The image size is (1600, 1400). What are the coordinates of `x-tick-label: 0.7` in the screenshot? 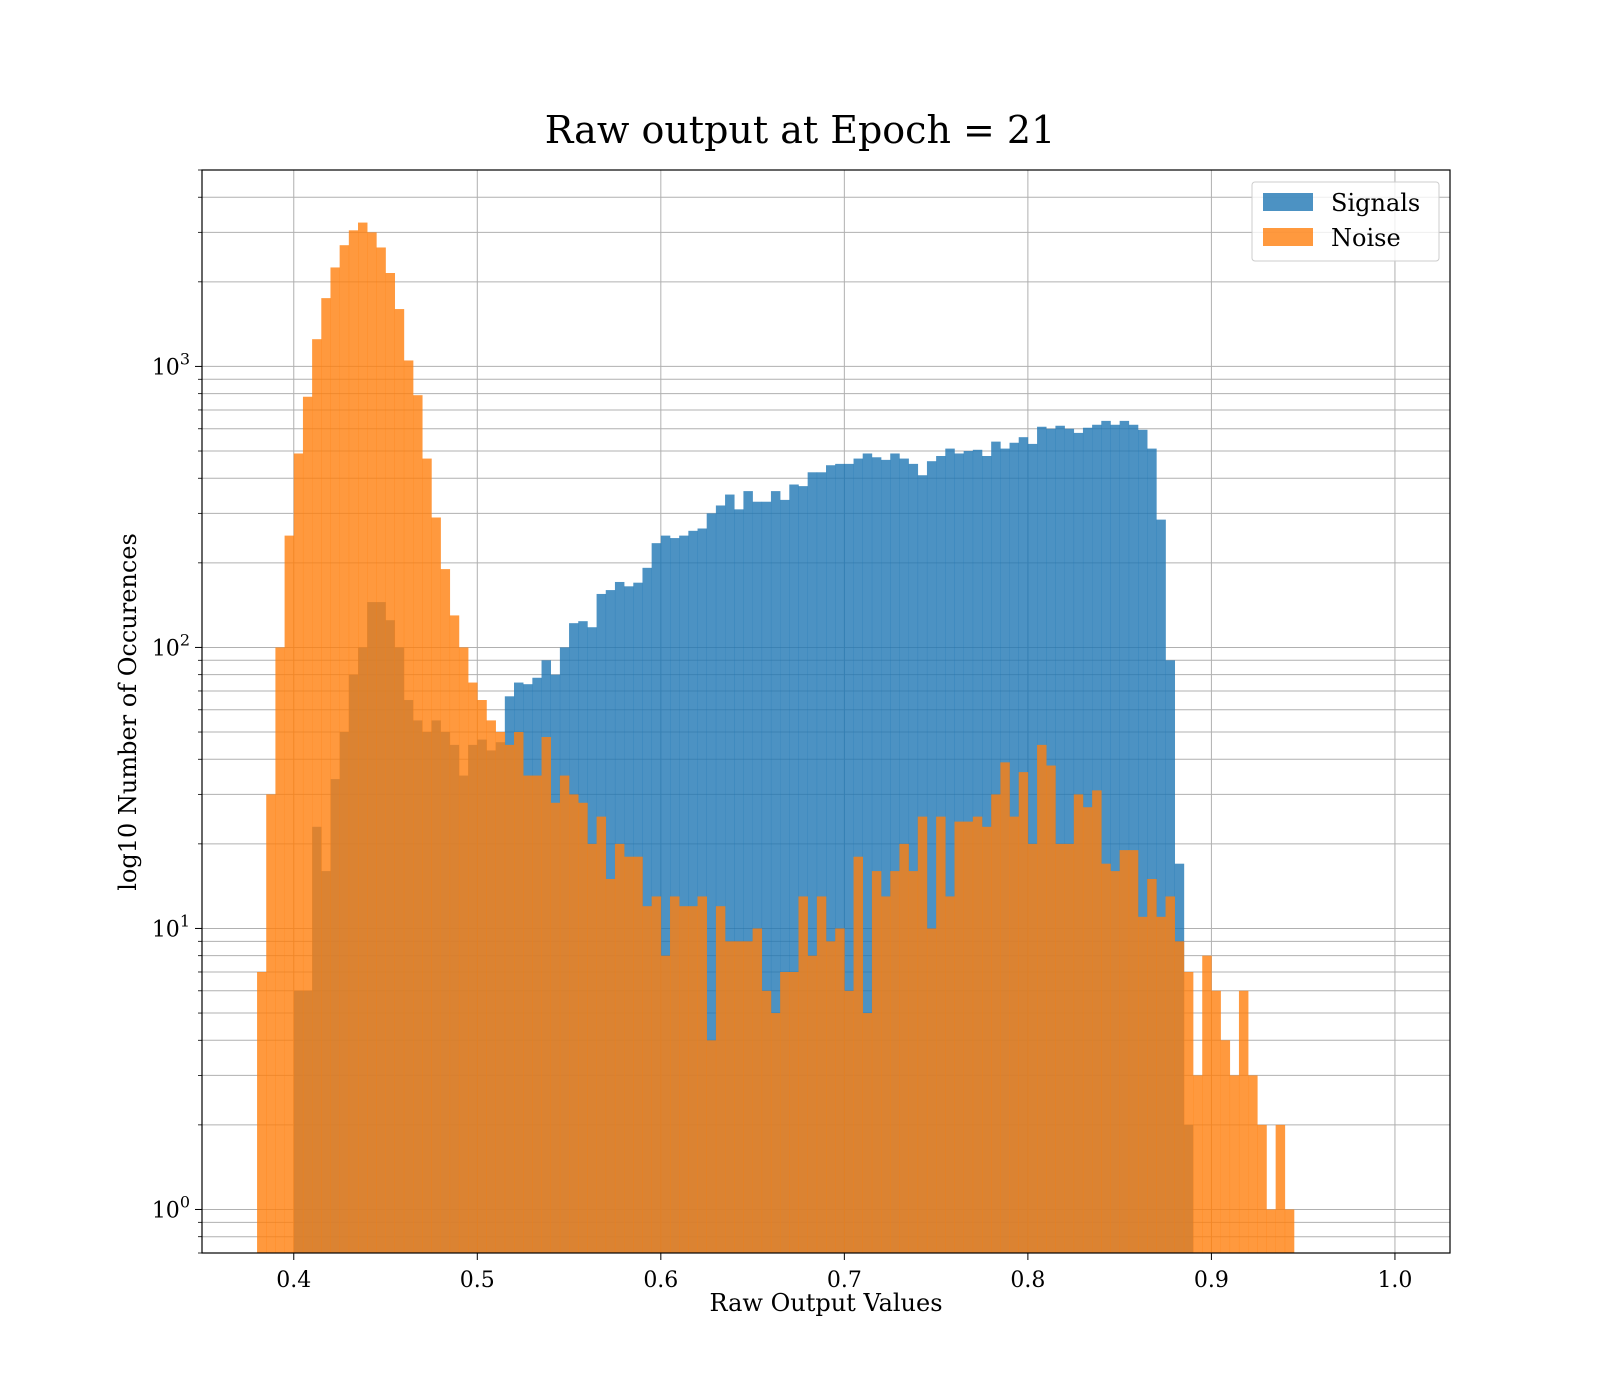 It's located at (844, 1280).